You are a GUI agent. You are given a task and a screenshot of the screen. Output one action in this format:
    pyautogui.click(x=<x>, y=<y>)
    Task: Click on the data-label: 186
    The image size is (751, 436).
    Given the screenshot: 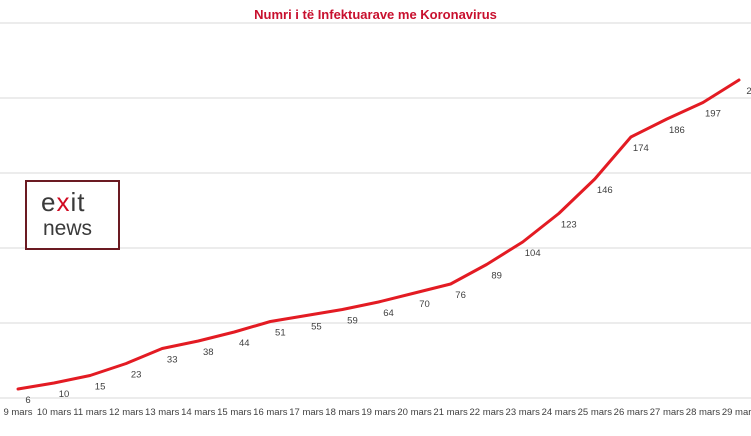 What is the action you would take?
    pyautogui.click(x=677, y=130)
    